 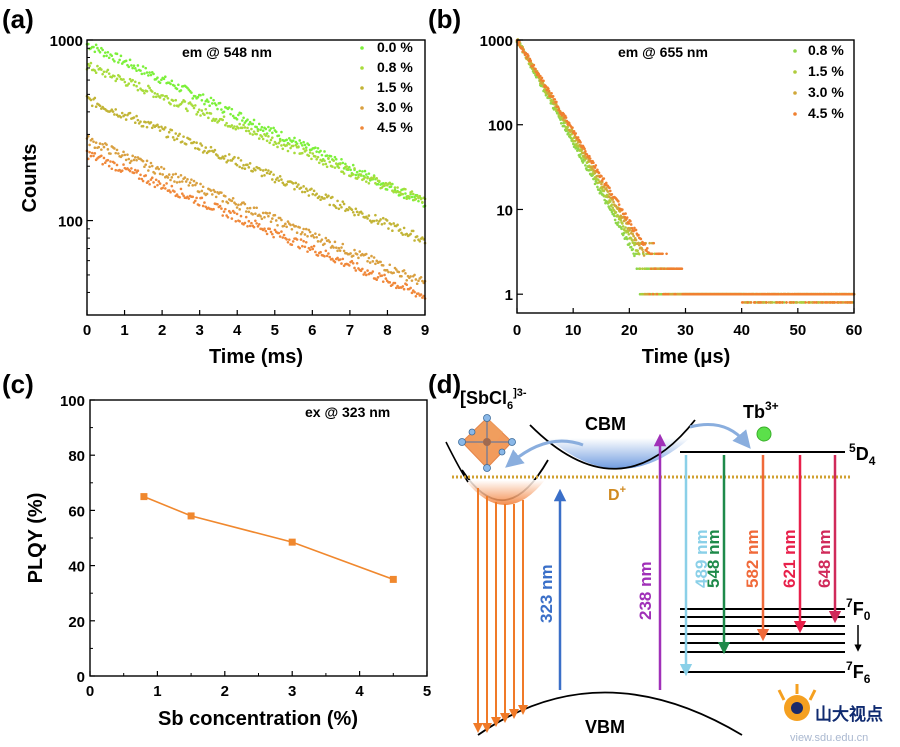 What do you see at coordinates (862, 454) in the screenshot?
I see `level-5d4-label: 5D4` at bounding box center [862, 454].